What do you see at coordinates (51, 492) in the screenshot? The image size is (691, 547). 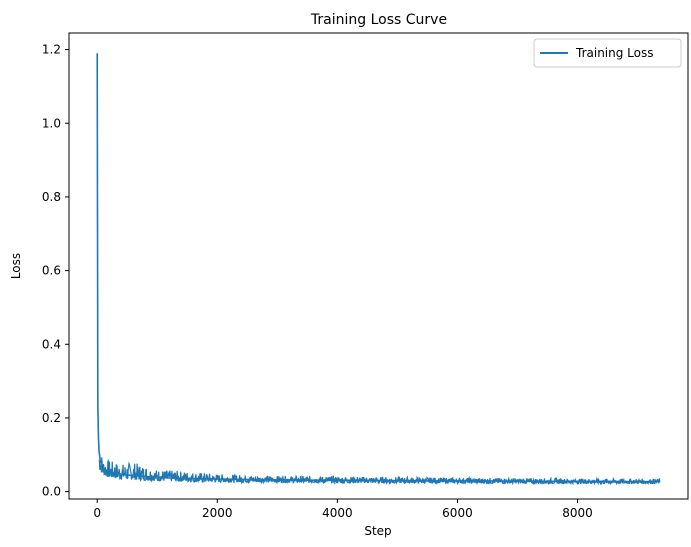 I see `y-tick-label: 0.0` at bounding box center [51, 492].